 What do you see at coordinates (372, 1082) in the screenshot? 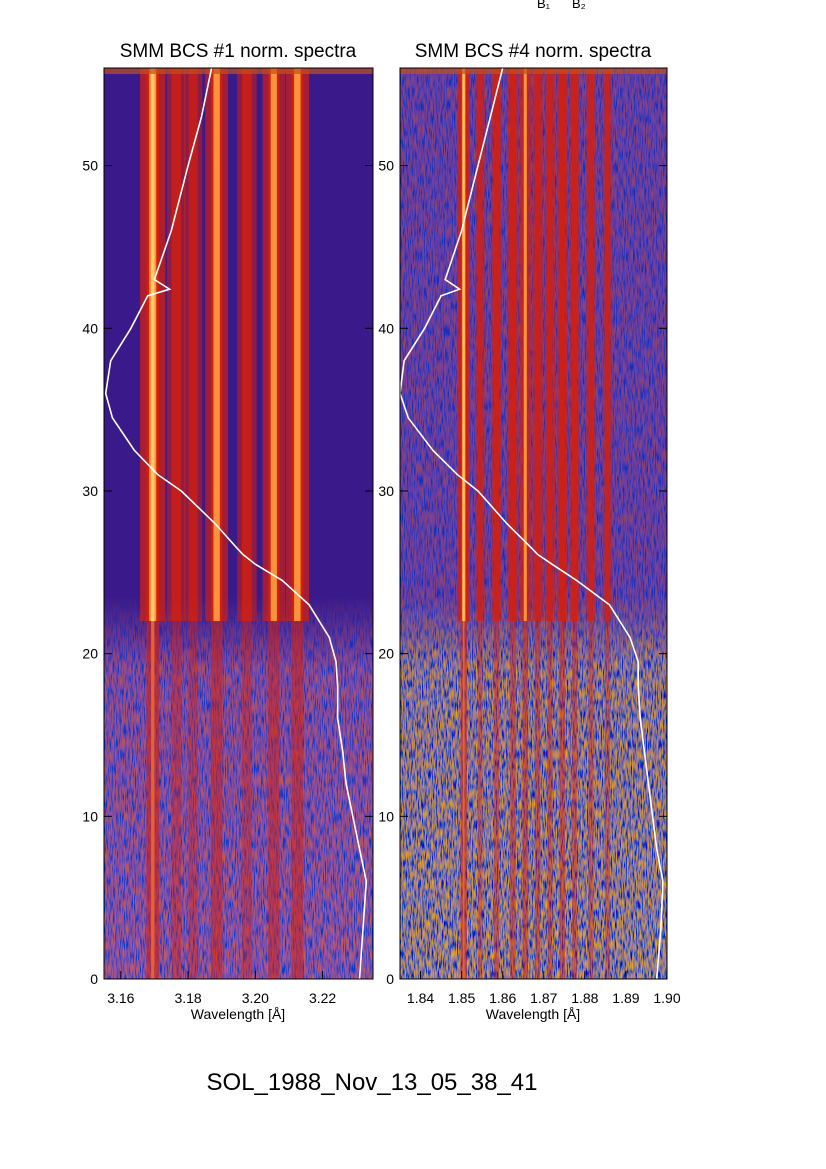
I see `event-label: SOL_1988_Nov_13_05_38_41` at bounding box center [372, 1082].